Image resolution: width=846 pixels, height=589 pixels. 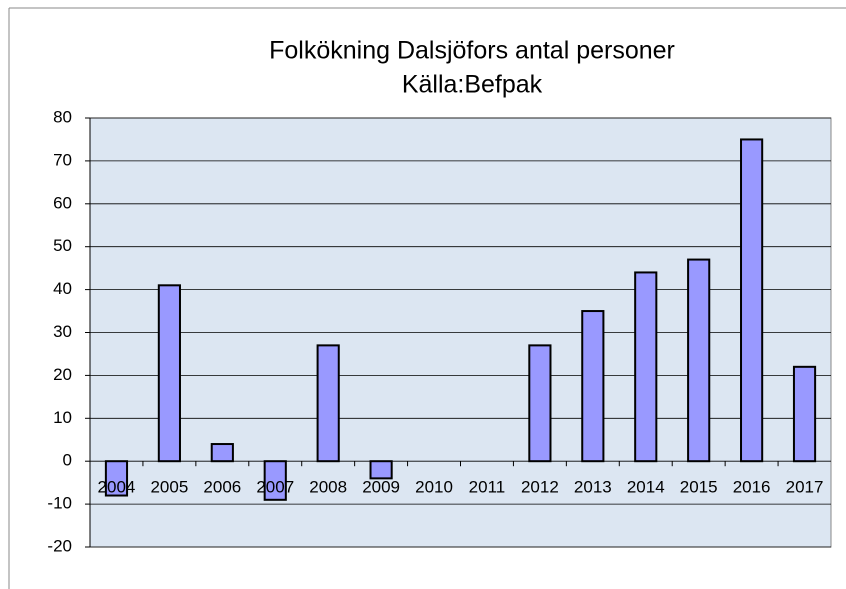 I want to click on x-tick-label: 2008, so click(x=328, y=487).